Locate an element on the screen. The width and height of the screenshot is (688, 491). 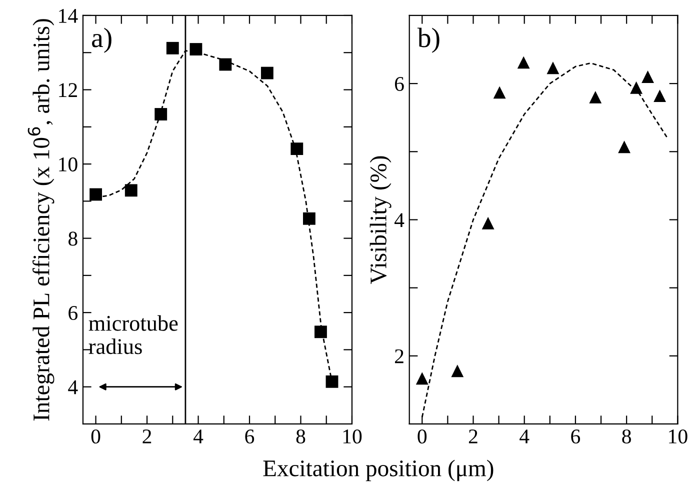
y-axis-title: Visibility (%) is located at coordinates (381, 220).